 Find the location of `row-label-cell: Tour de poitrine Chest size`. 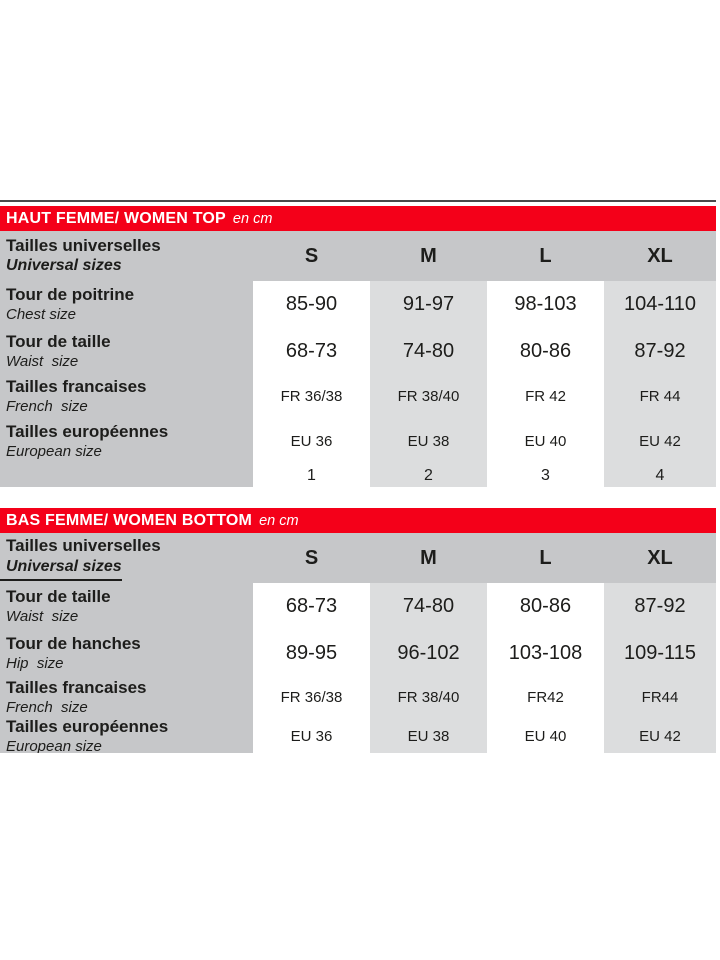

row-label-cell: Tour de poitrine Chest size is located at coordinates (126, 304).